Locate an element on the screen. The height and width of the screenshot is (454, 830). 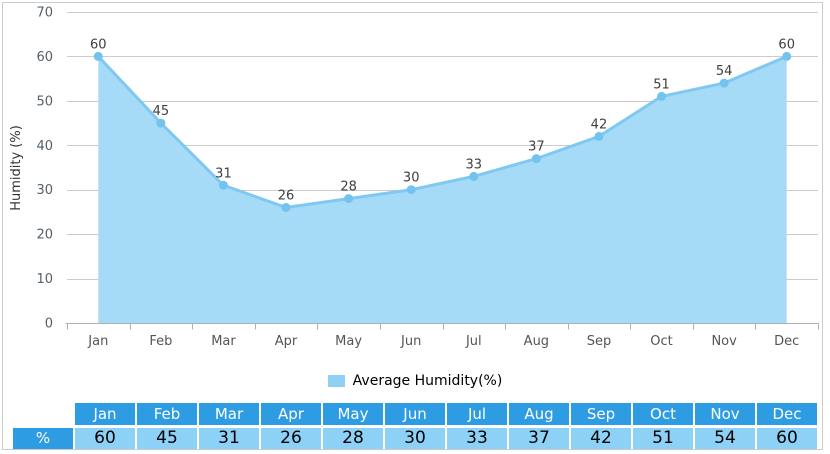
month-header-cell: Jul is located at coordinates (477, 414).